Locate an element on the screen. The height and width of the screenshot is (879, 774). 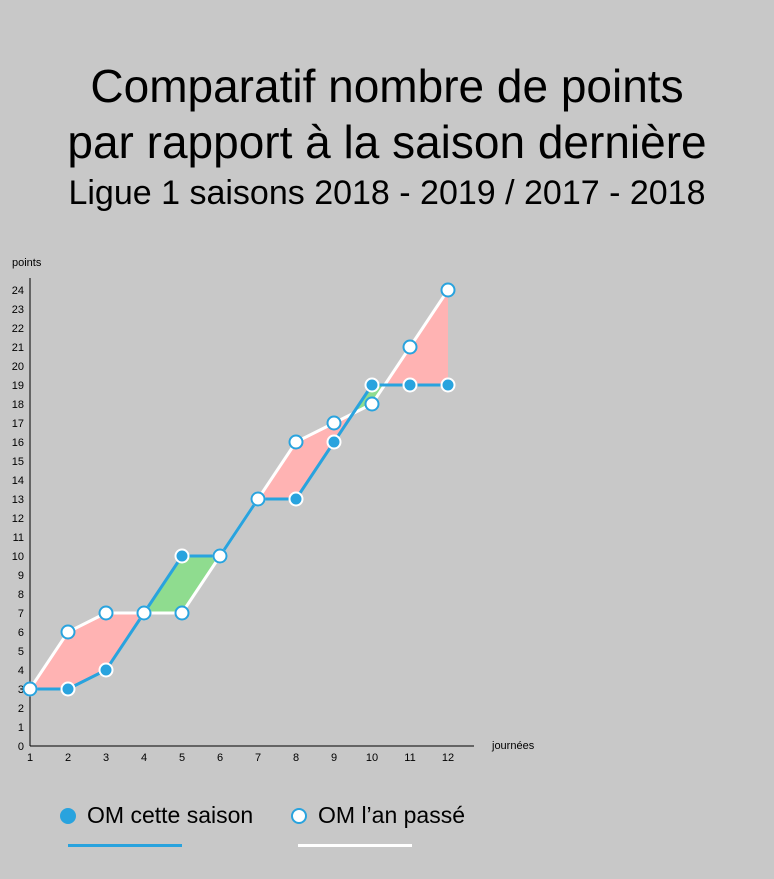
y-tick-label: 3 is located at coordinates (21, 690).